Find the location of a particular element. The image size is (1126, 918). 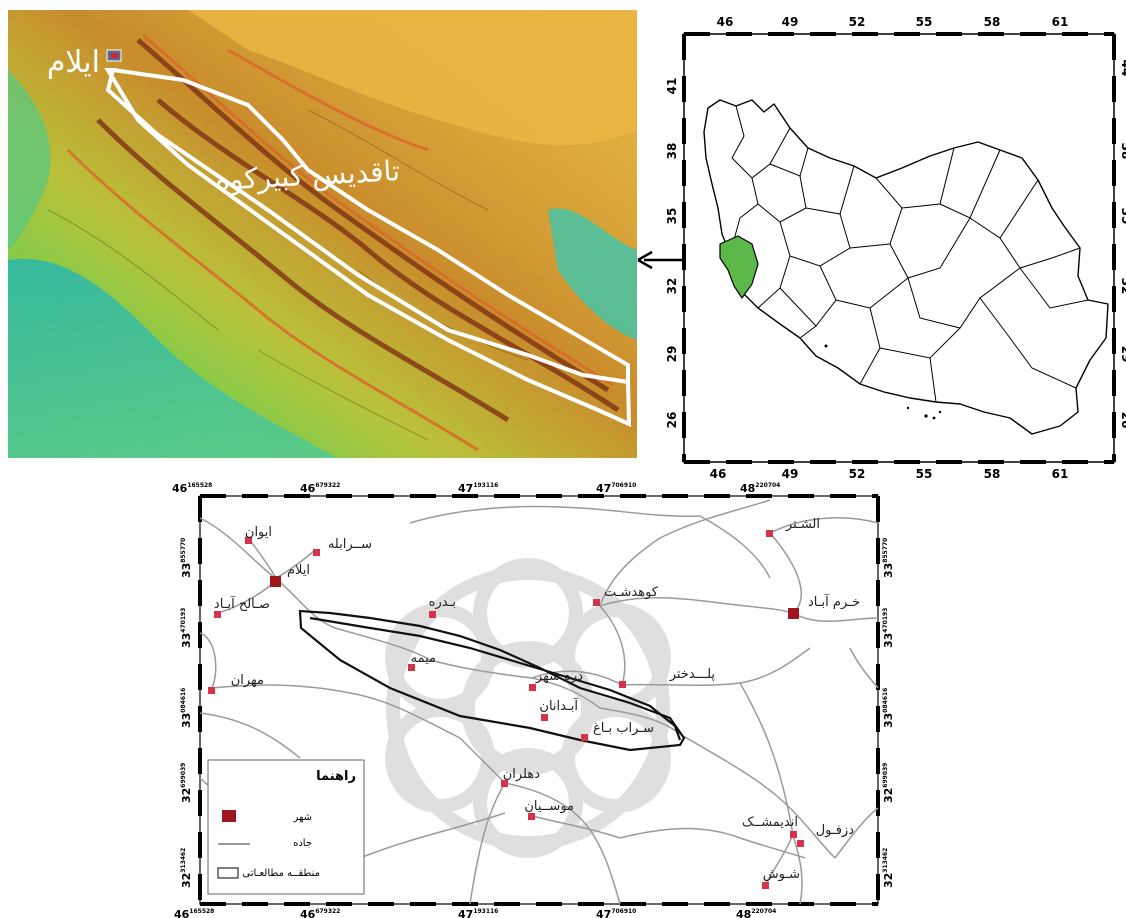

top-tick: 46 is located at coordinates (725, 22).